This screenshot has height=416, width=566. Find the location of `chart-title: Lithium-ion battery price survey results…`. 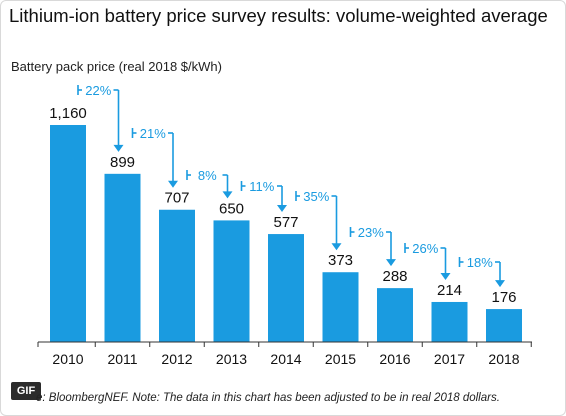

chart-title: Lithium-ion battery price survey results… is located at coordinates (278, 15).